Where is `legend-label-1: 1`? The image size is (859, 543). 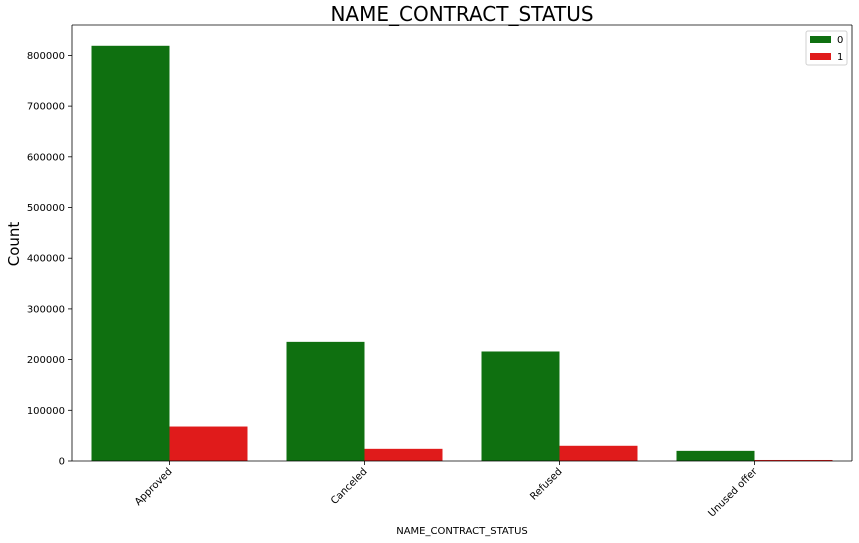
legend-label-1: 1 is located at coordinates (840, 57).